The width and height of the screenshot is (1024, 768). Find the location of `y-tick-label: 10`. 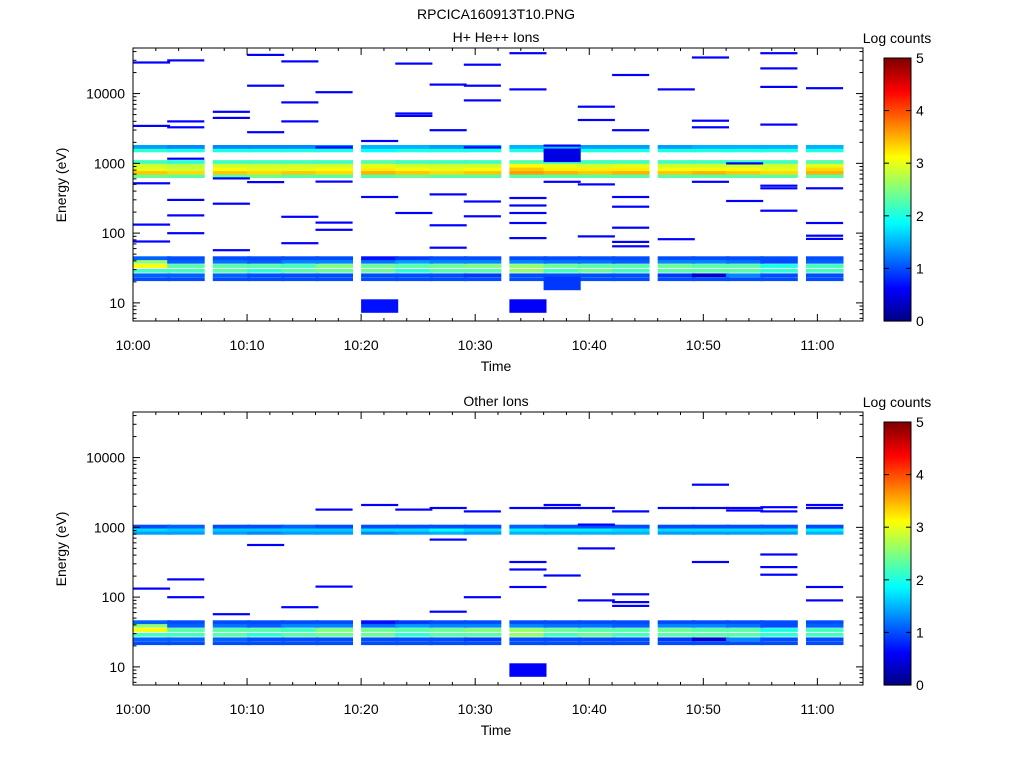

y-tick-label: 10 is located at coordinates (117, 667).